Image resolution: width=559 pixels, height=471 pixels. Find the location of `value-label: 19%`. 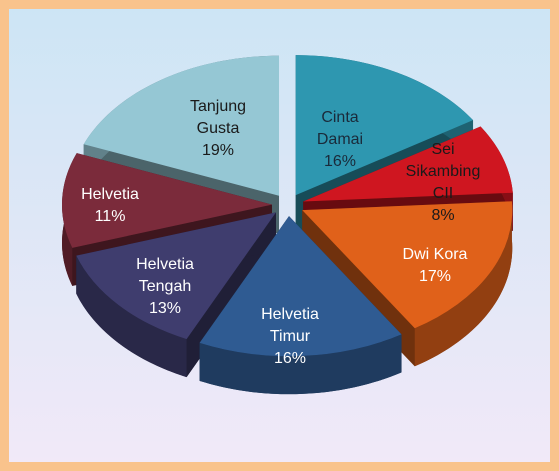

value-label: 19% is located at coordinates (218, 150).